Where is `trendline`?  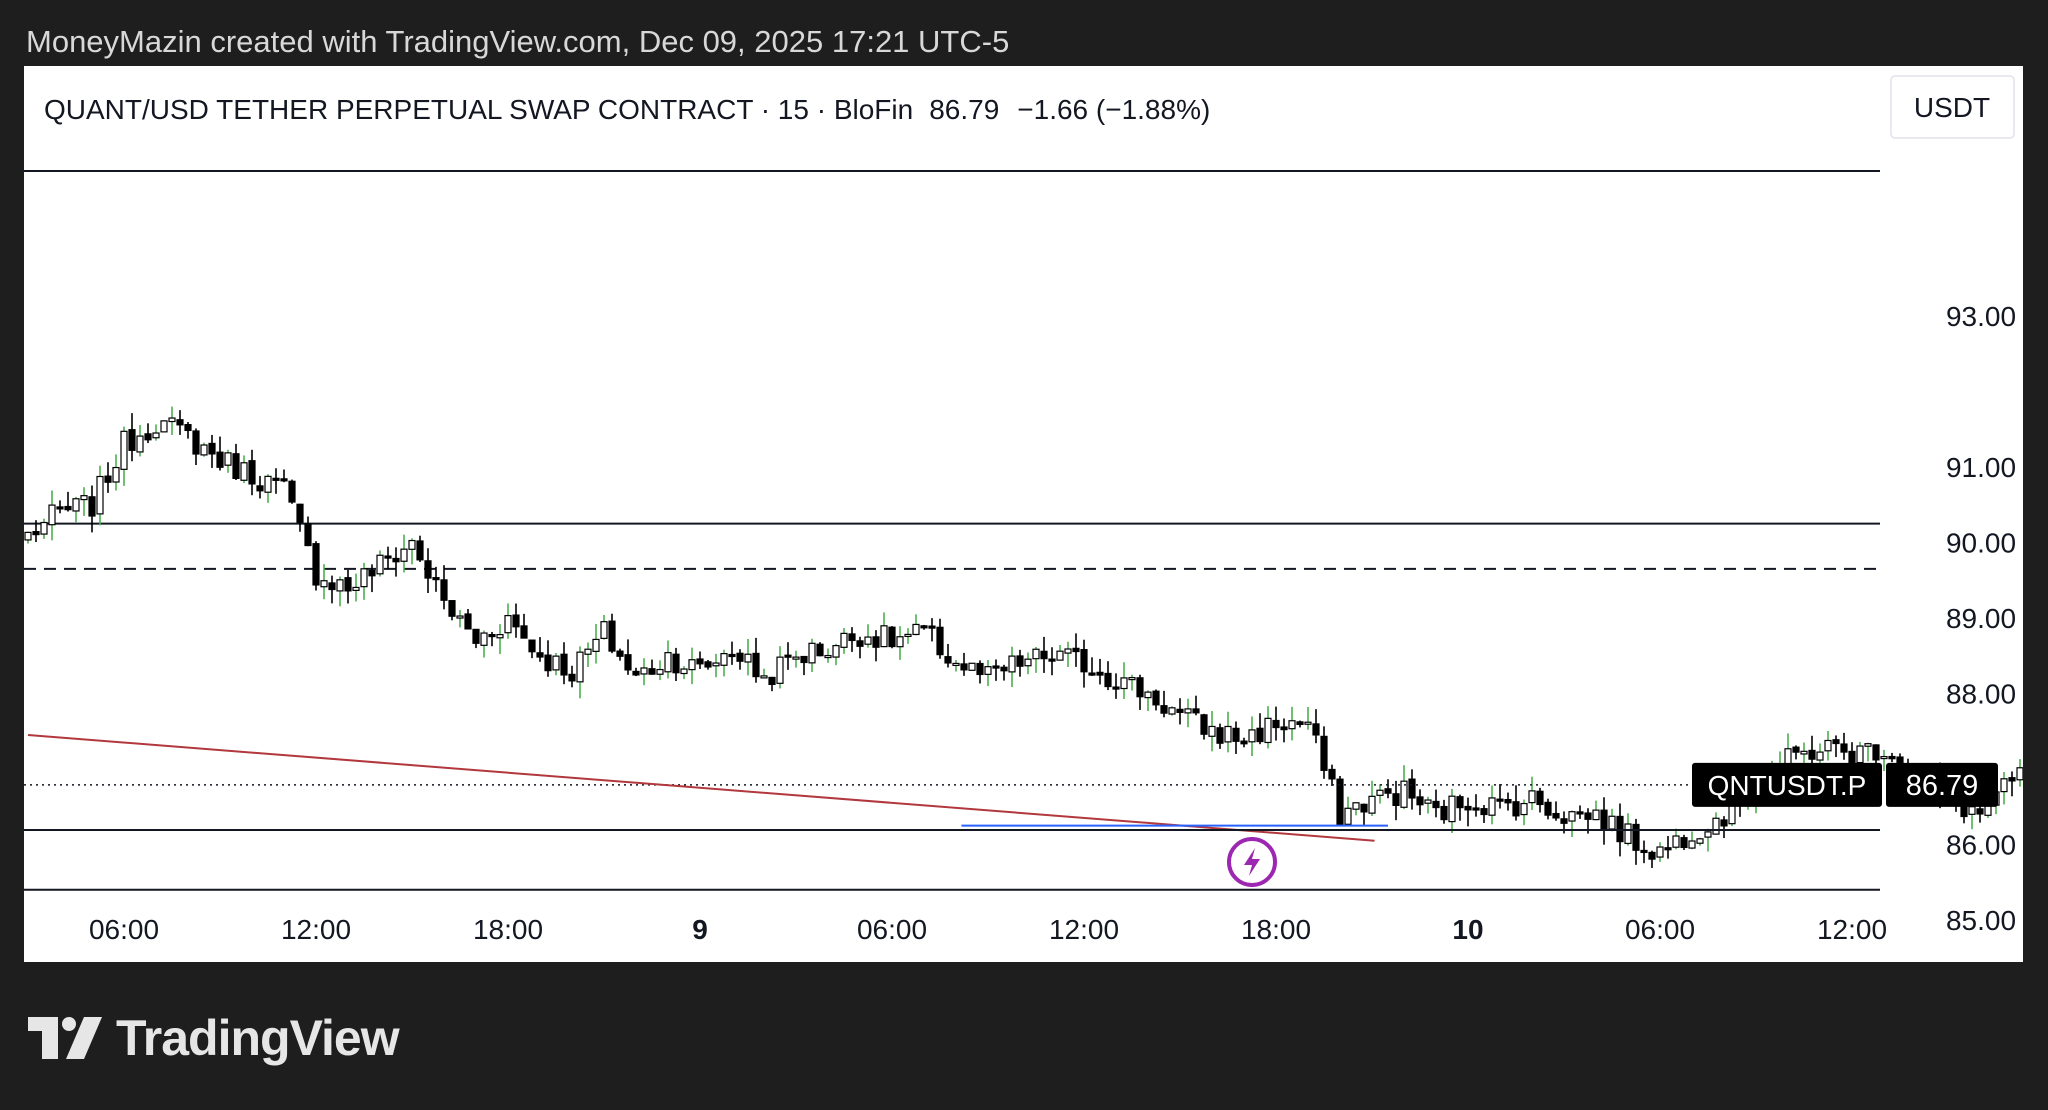
trendline is located at coordinates (701, 788).